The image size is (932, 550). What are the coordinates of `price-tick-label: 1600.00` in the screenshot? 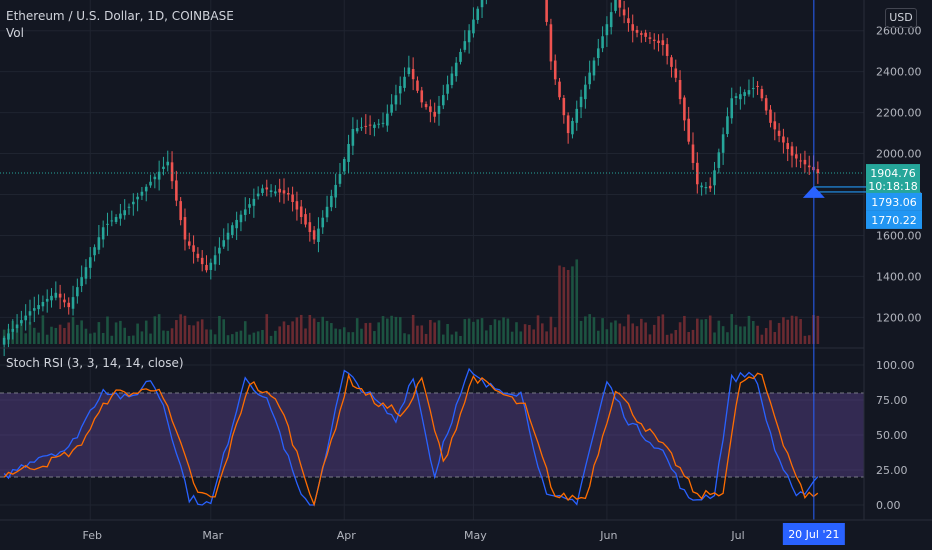 It's located at (899, 235).